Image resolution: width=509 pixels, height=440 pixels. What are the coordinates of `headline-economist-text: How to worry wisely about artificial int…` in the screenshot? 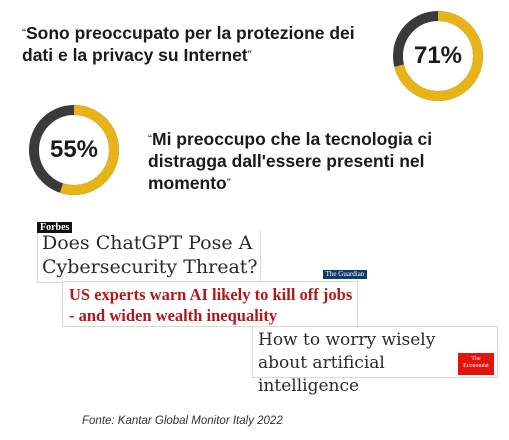 It's located at (347, 363).